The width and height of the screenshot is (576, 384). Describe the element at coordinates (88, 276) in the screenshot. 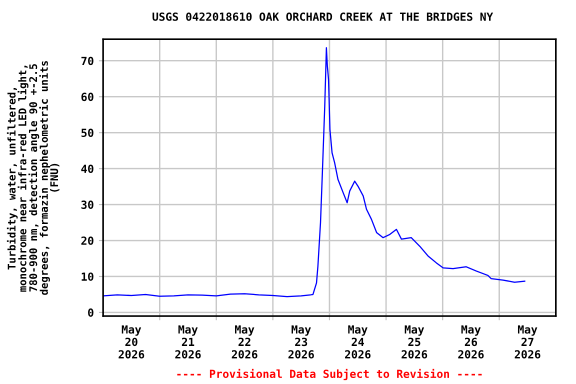

I see `y-tick-label: 10` at that location.